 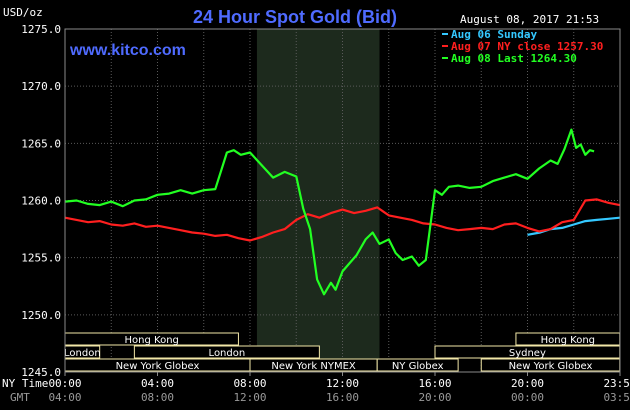 What do you see at coordinates (25, 383) in the screenshot?
I see `x-axis-label-ny: NY Time` at bounding box center [25, 383].